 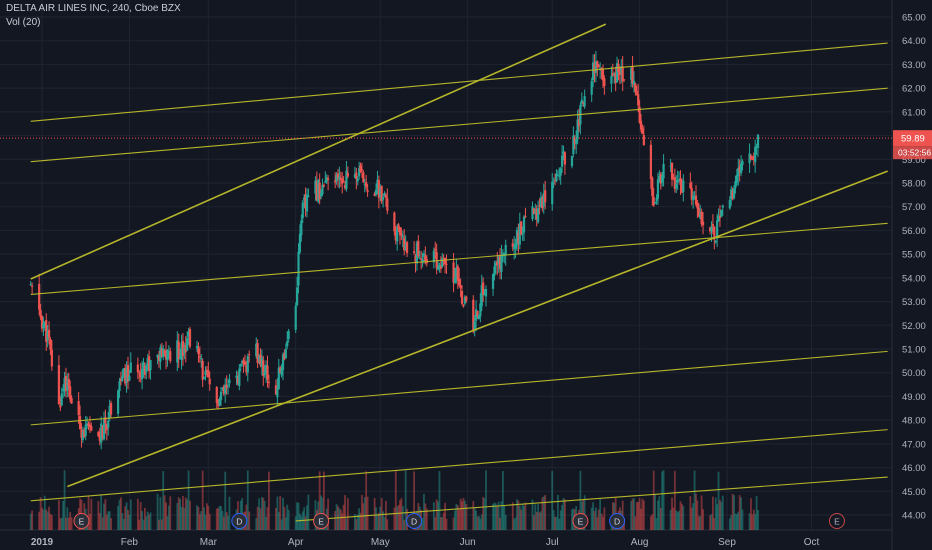 What do you see at coordinates (727, 542) in the screenshot?
I see `x-tick-label: Sep` at bounding box center [727, 542].